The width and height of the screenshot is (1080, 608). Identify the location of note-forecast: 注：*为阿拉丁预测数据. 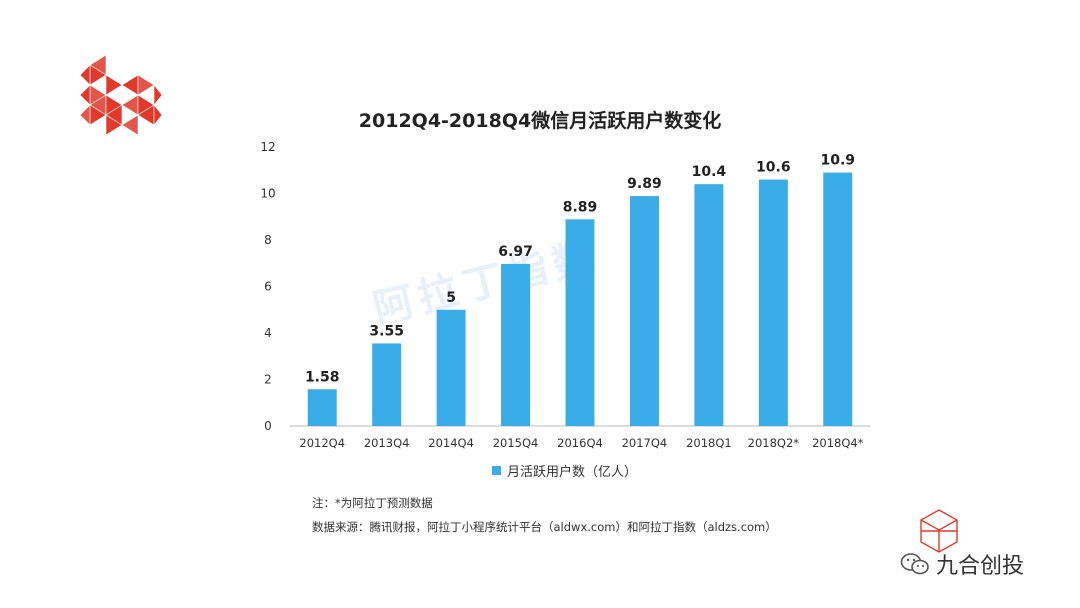
(372, 503).